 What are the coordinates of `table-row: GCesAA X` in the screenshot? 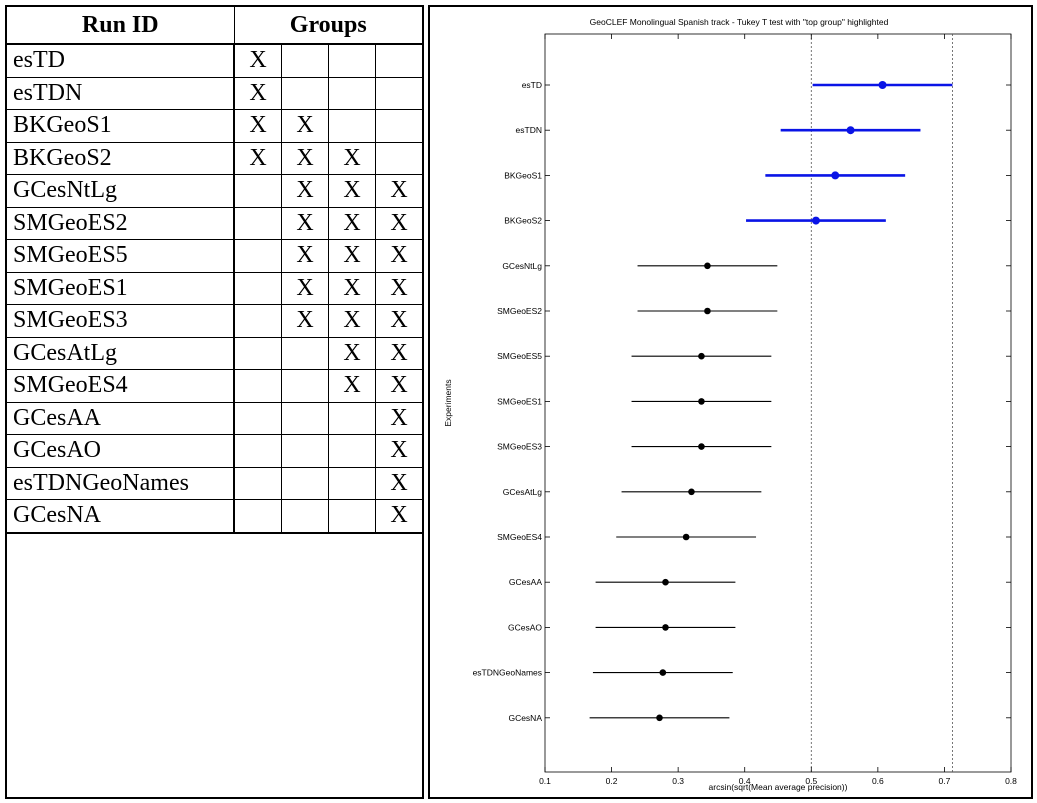 It's located at (214, 418).